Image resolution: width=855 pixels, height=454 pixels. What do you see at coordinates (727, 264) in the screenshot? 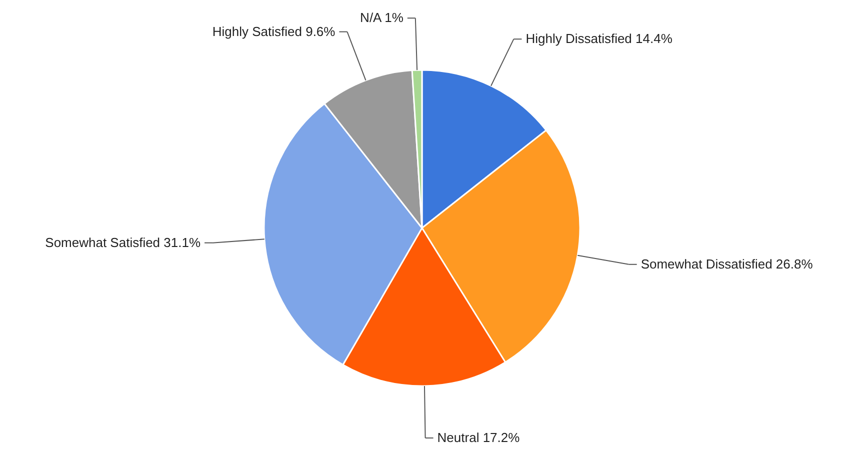
I see `slice-label: Somewhat Dissatisfied 26.8%` at bounding box center [727, 264].